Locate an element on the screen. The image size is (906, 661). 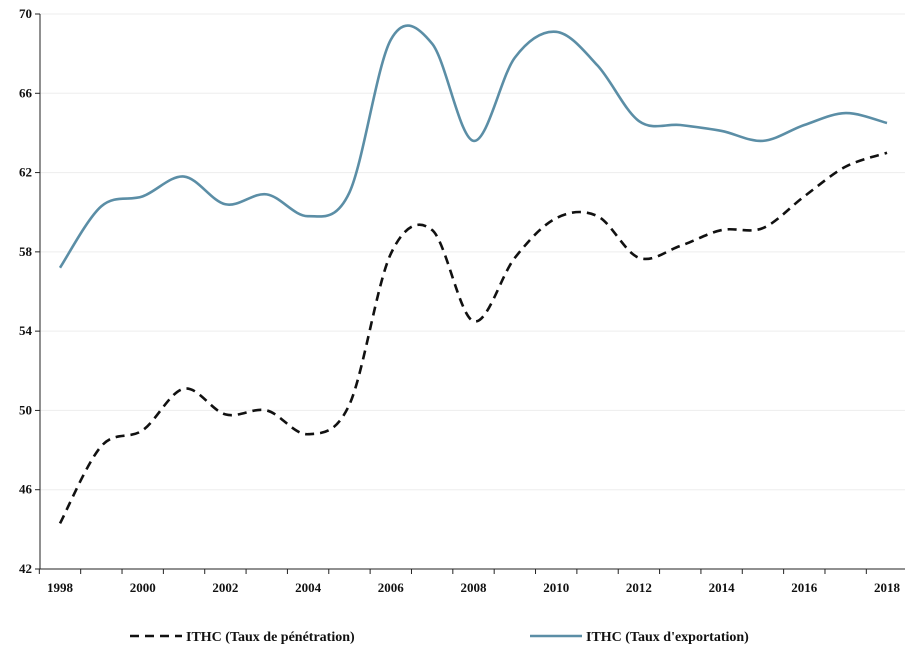
legend-label: ITHC (Taux d'exportation) is located at coordinates (667, 637).